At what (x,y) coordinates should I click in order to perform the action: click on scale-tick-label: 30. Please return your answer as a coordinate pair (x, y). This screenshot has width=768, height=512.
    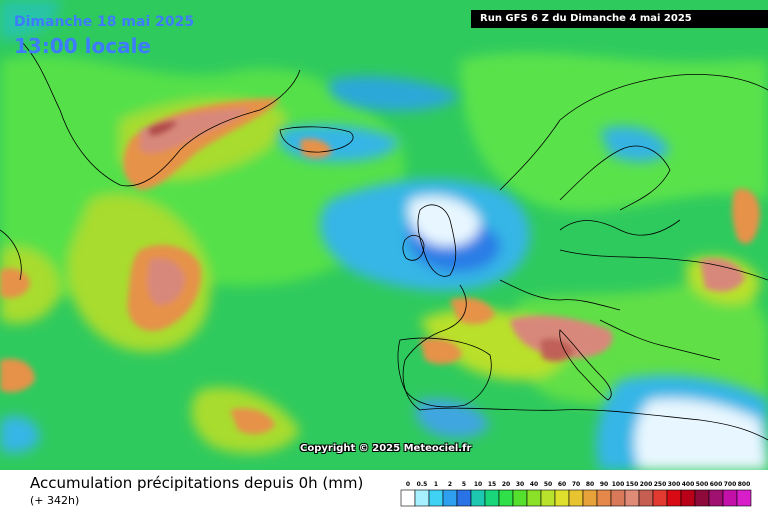
    Looking at the image, I should click on (520, 484).